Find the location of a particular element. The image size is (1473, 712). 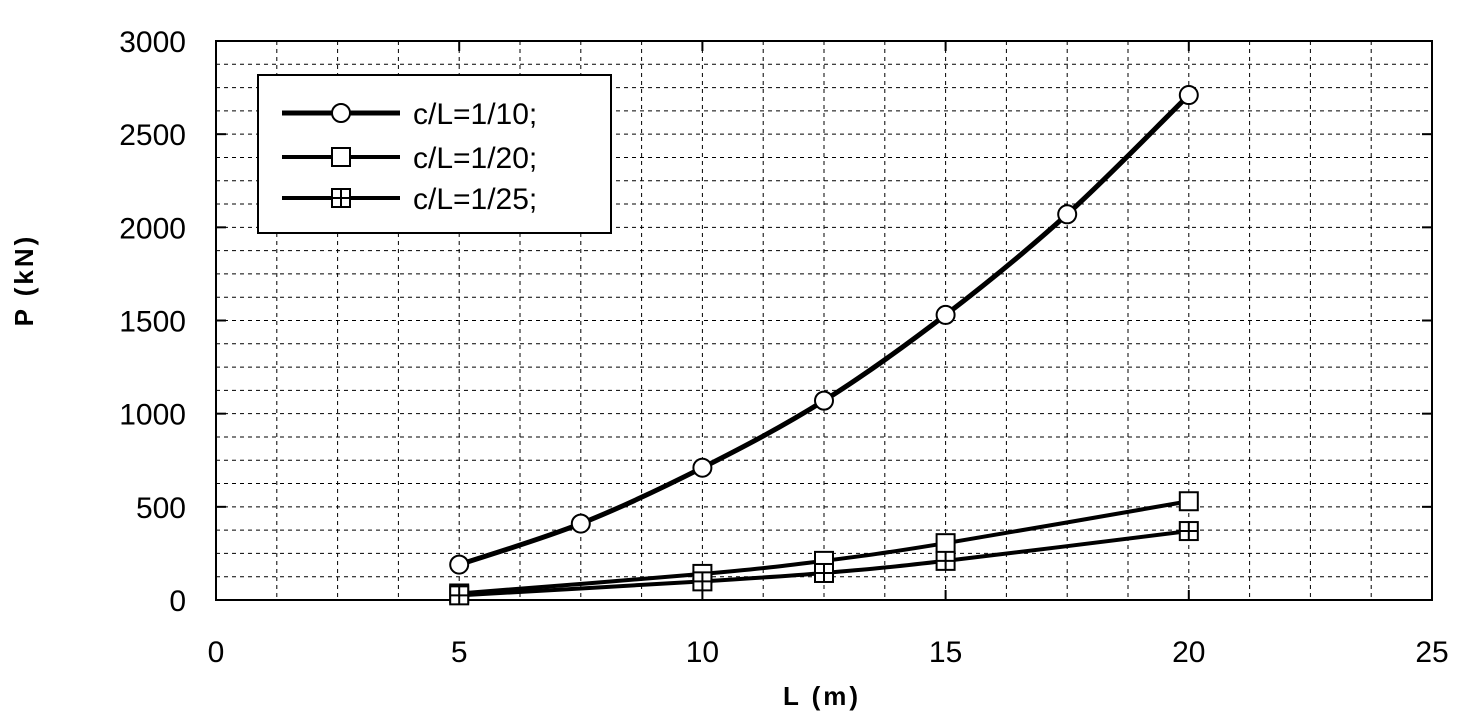

legend-2-square-marker is located at coordinates (341, 157).